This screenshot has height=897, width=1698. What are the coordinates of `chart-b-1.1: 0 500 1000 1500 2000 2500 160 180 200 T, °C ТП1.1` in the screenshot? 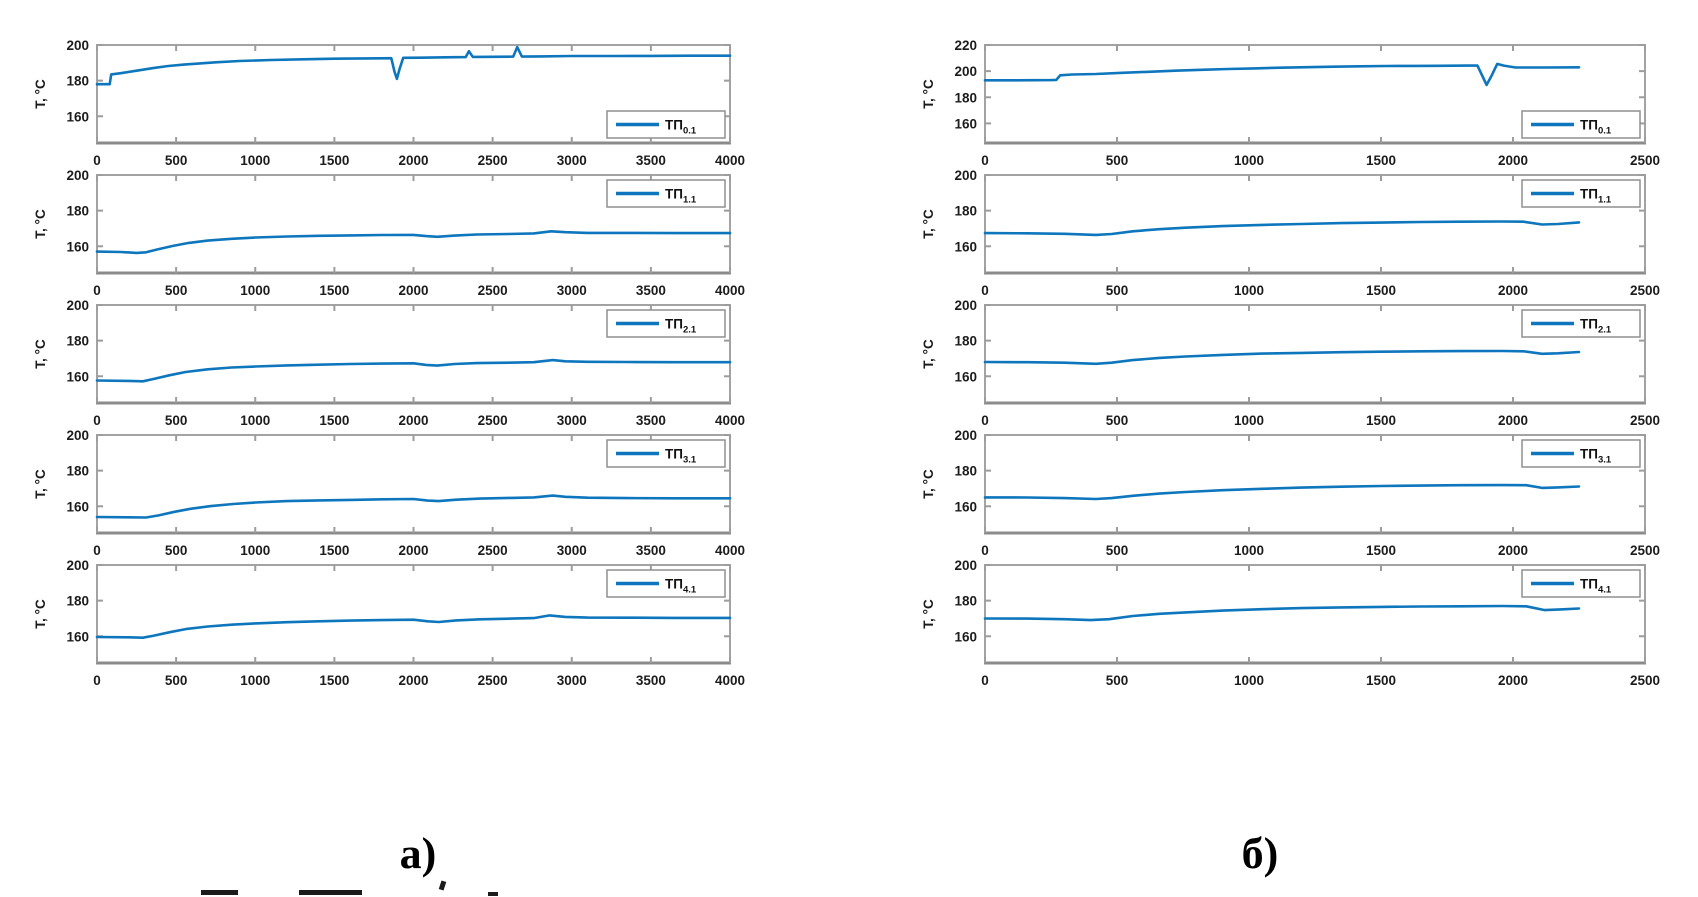 It's located at (1290, 237).